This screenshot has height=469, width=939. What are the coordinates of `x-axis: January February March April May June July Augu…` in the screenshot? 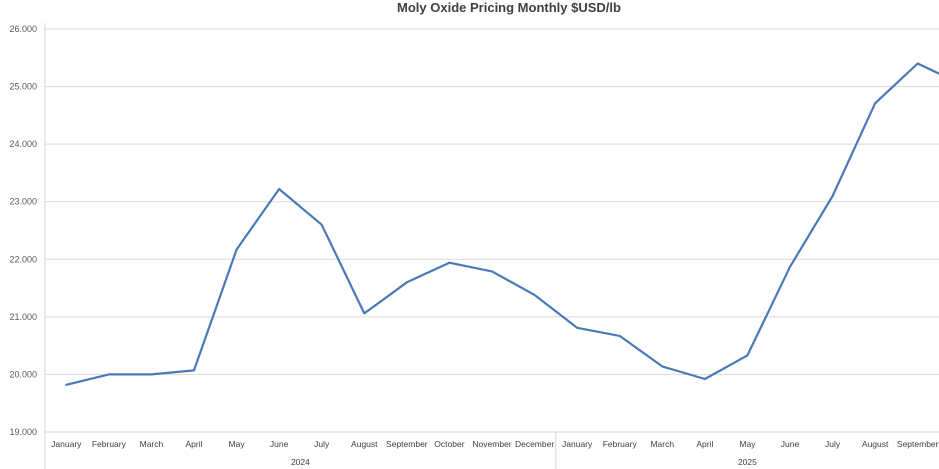 It's located at (492, 450).